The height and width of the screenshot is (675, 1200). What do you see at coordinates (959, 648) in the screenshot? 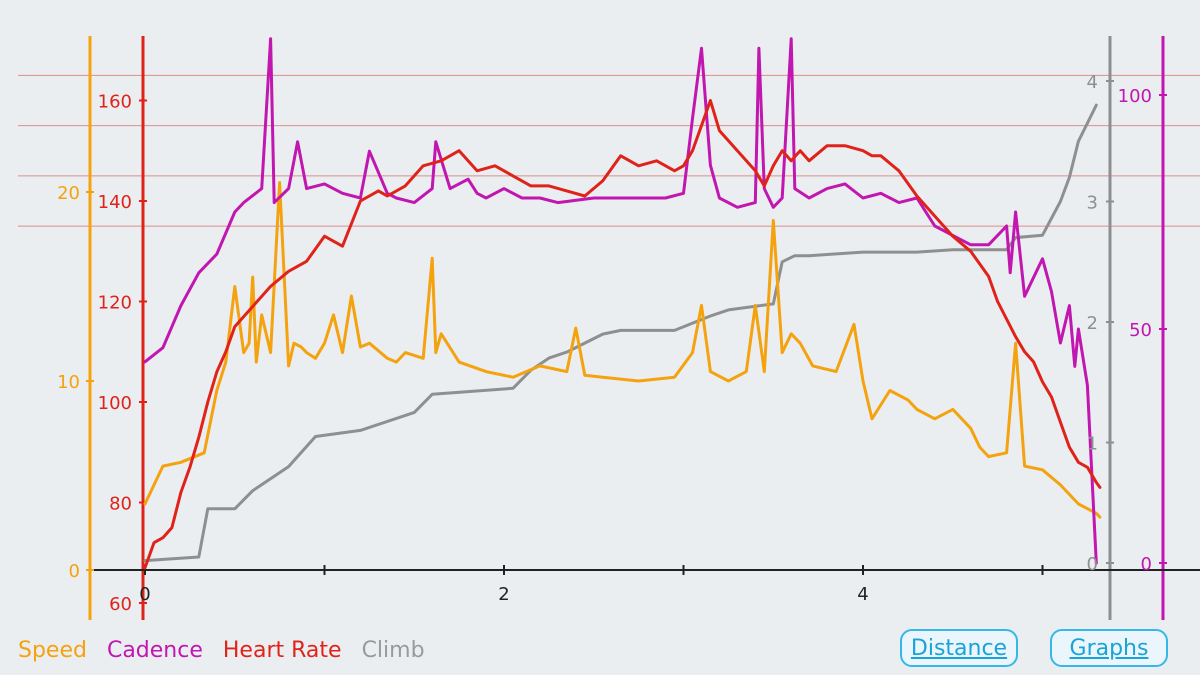
I see `distance-button: Distance` at bounding box center [959, 648].